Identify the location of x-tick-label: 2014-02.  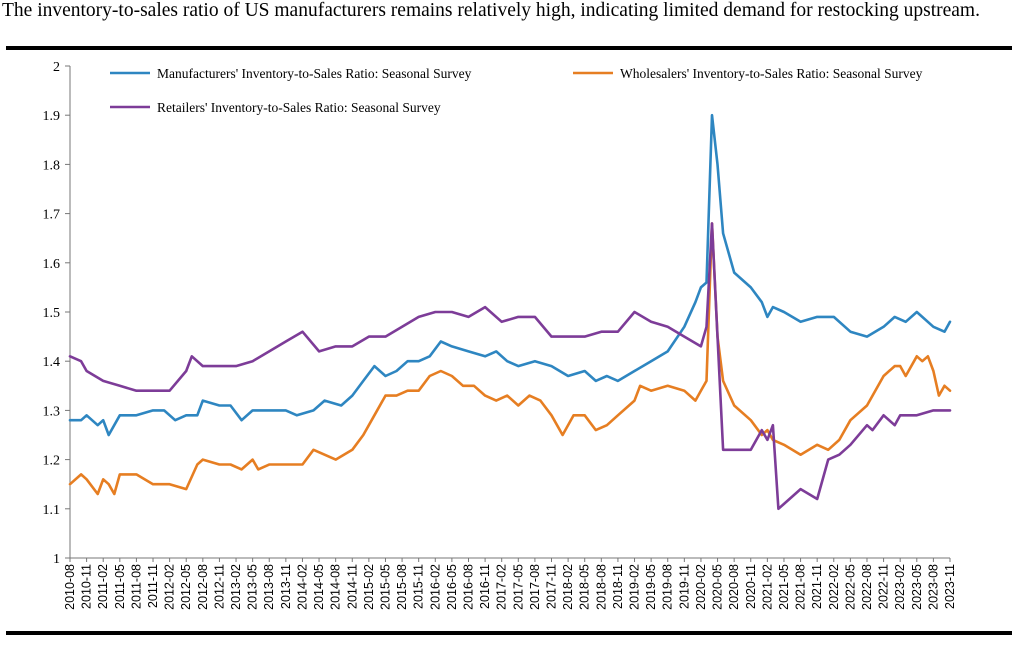
(302, 587).